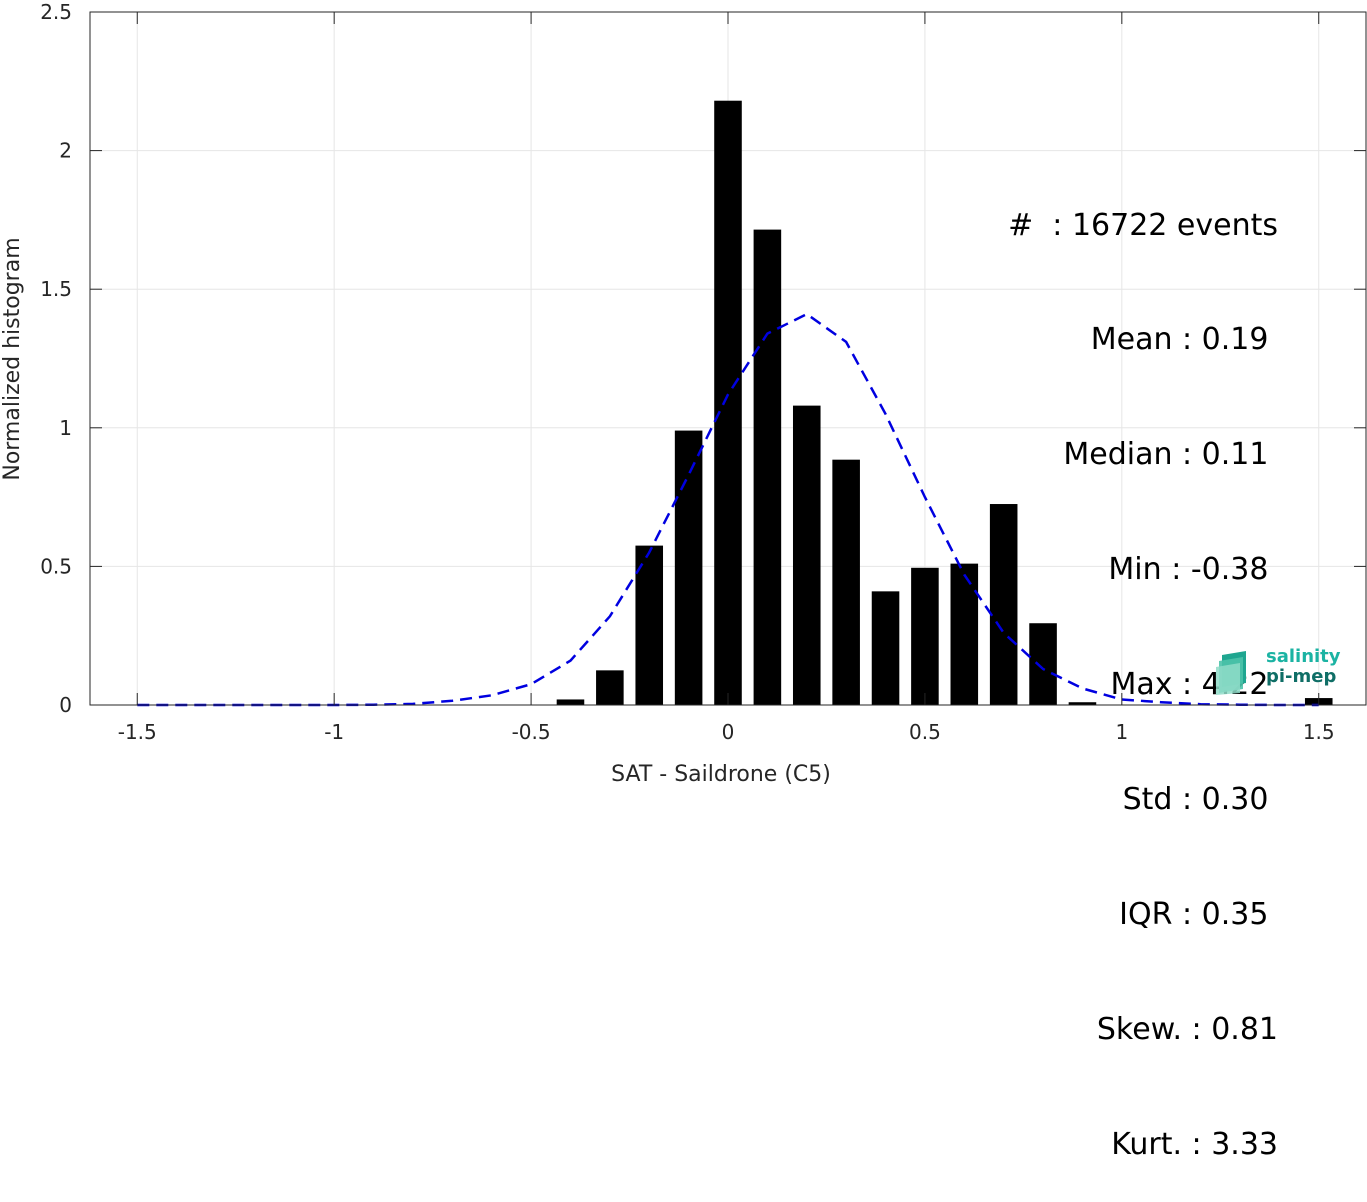  What do you see at coordinates (137, 732) in the screenshot?
I see `x-tick-label-0: -1.5` at bounding box center [137, 732].